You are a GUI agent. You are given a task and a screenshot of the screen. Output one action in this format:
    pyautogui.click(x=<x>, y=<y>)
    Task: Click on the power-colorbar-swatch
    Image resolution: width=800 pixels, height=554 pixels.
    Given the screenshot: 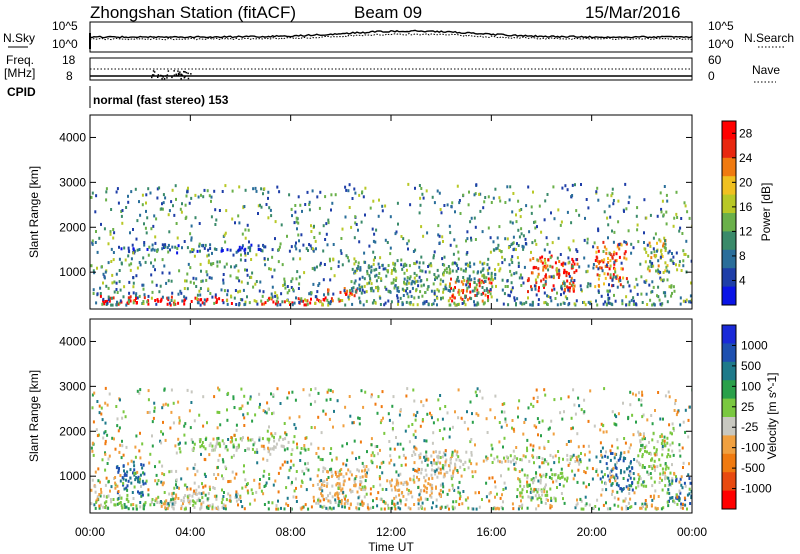 What is the action you would take?
    pyautogui.click(x=729, y=259)
    